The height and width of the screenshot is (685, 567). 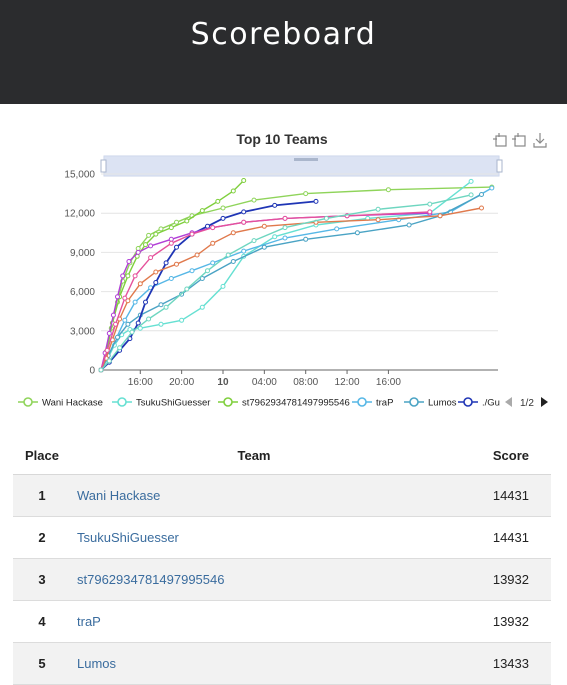 I want to click on legend-prev-icon, so click(x=508, y=402).